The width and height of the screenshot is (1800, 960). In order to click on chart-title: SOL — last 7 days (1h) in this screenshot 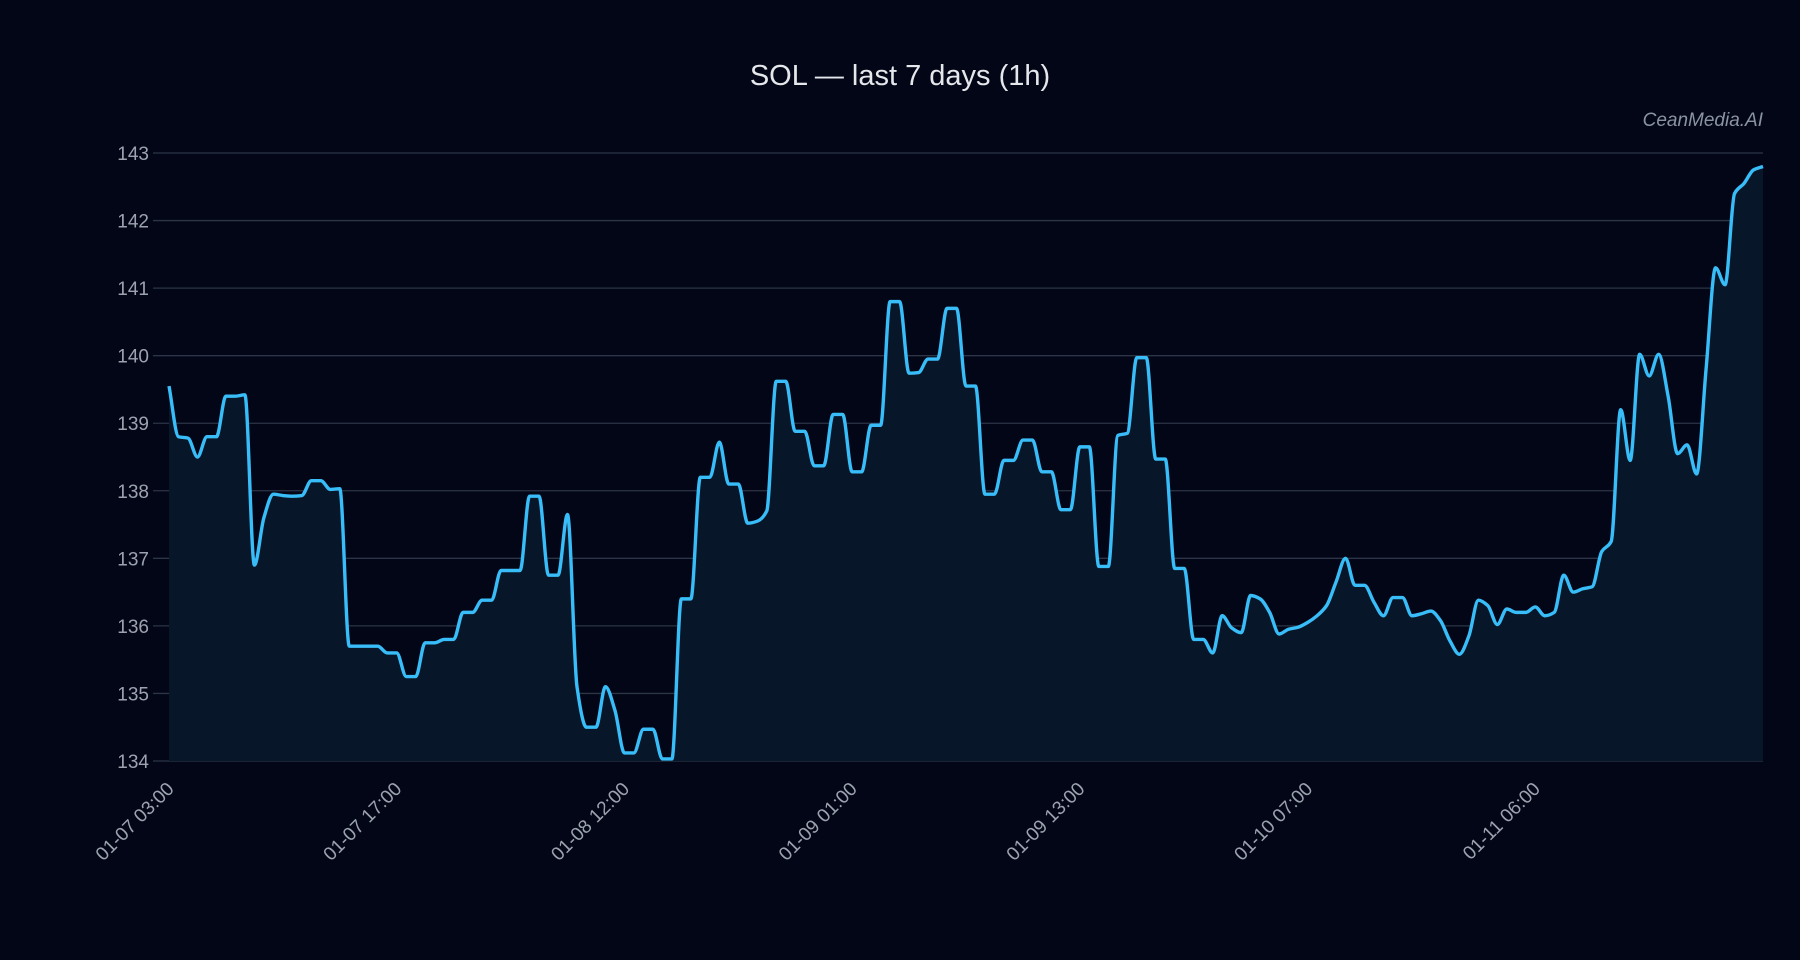, I will do `click(900, 76)`.